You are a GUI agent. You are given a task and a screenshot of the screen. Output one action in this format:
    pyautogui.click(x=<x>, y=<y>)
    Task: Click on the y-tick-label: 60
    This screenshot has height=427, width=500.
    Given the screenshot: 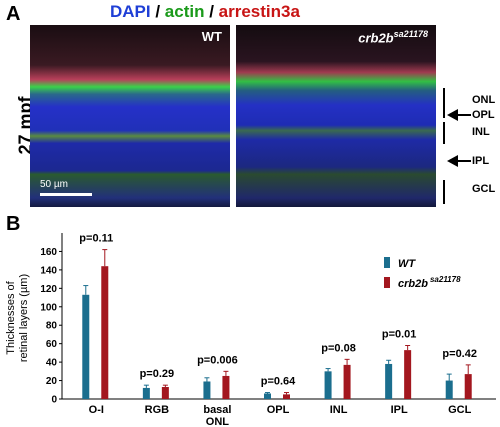 What is the action you would take?
    pyautogui.click(x=52, y=344)
    